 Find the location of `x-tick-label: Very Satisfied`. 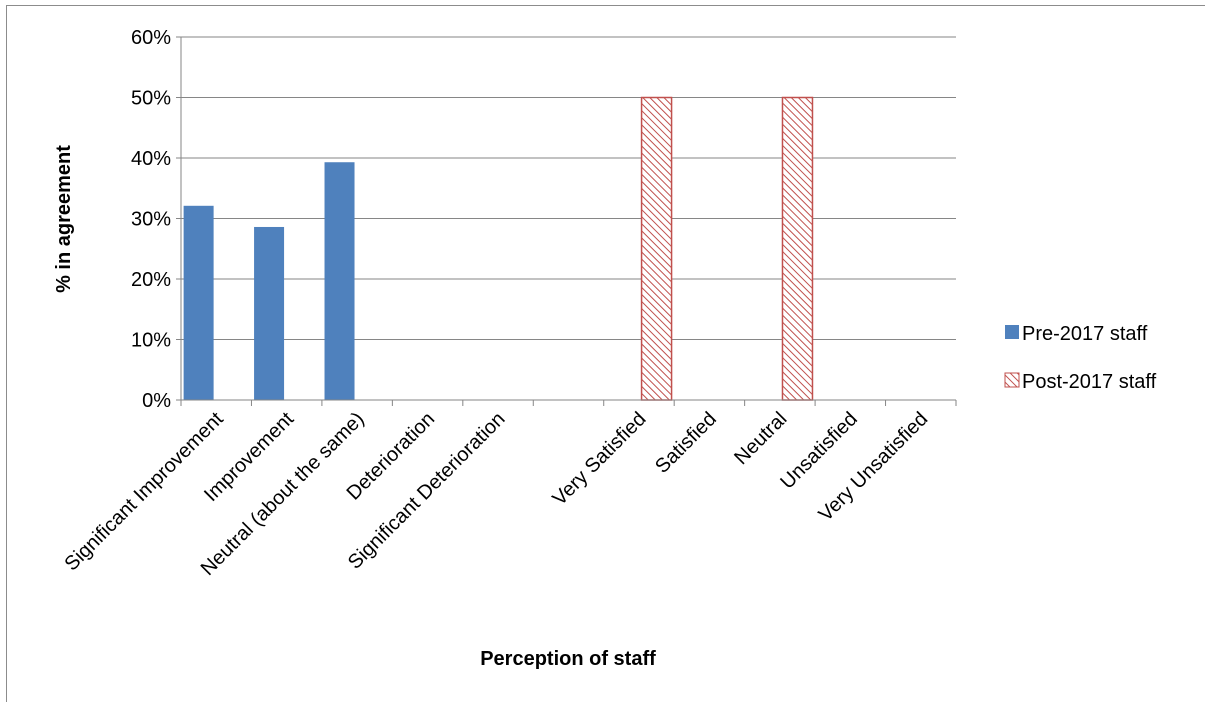

x-tick-label: Very Satisfied is located at coordinates (599, 459).